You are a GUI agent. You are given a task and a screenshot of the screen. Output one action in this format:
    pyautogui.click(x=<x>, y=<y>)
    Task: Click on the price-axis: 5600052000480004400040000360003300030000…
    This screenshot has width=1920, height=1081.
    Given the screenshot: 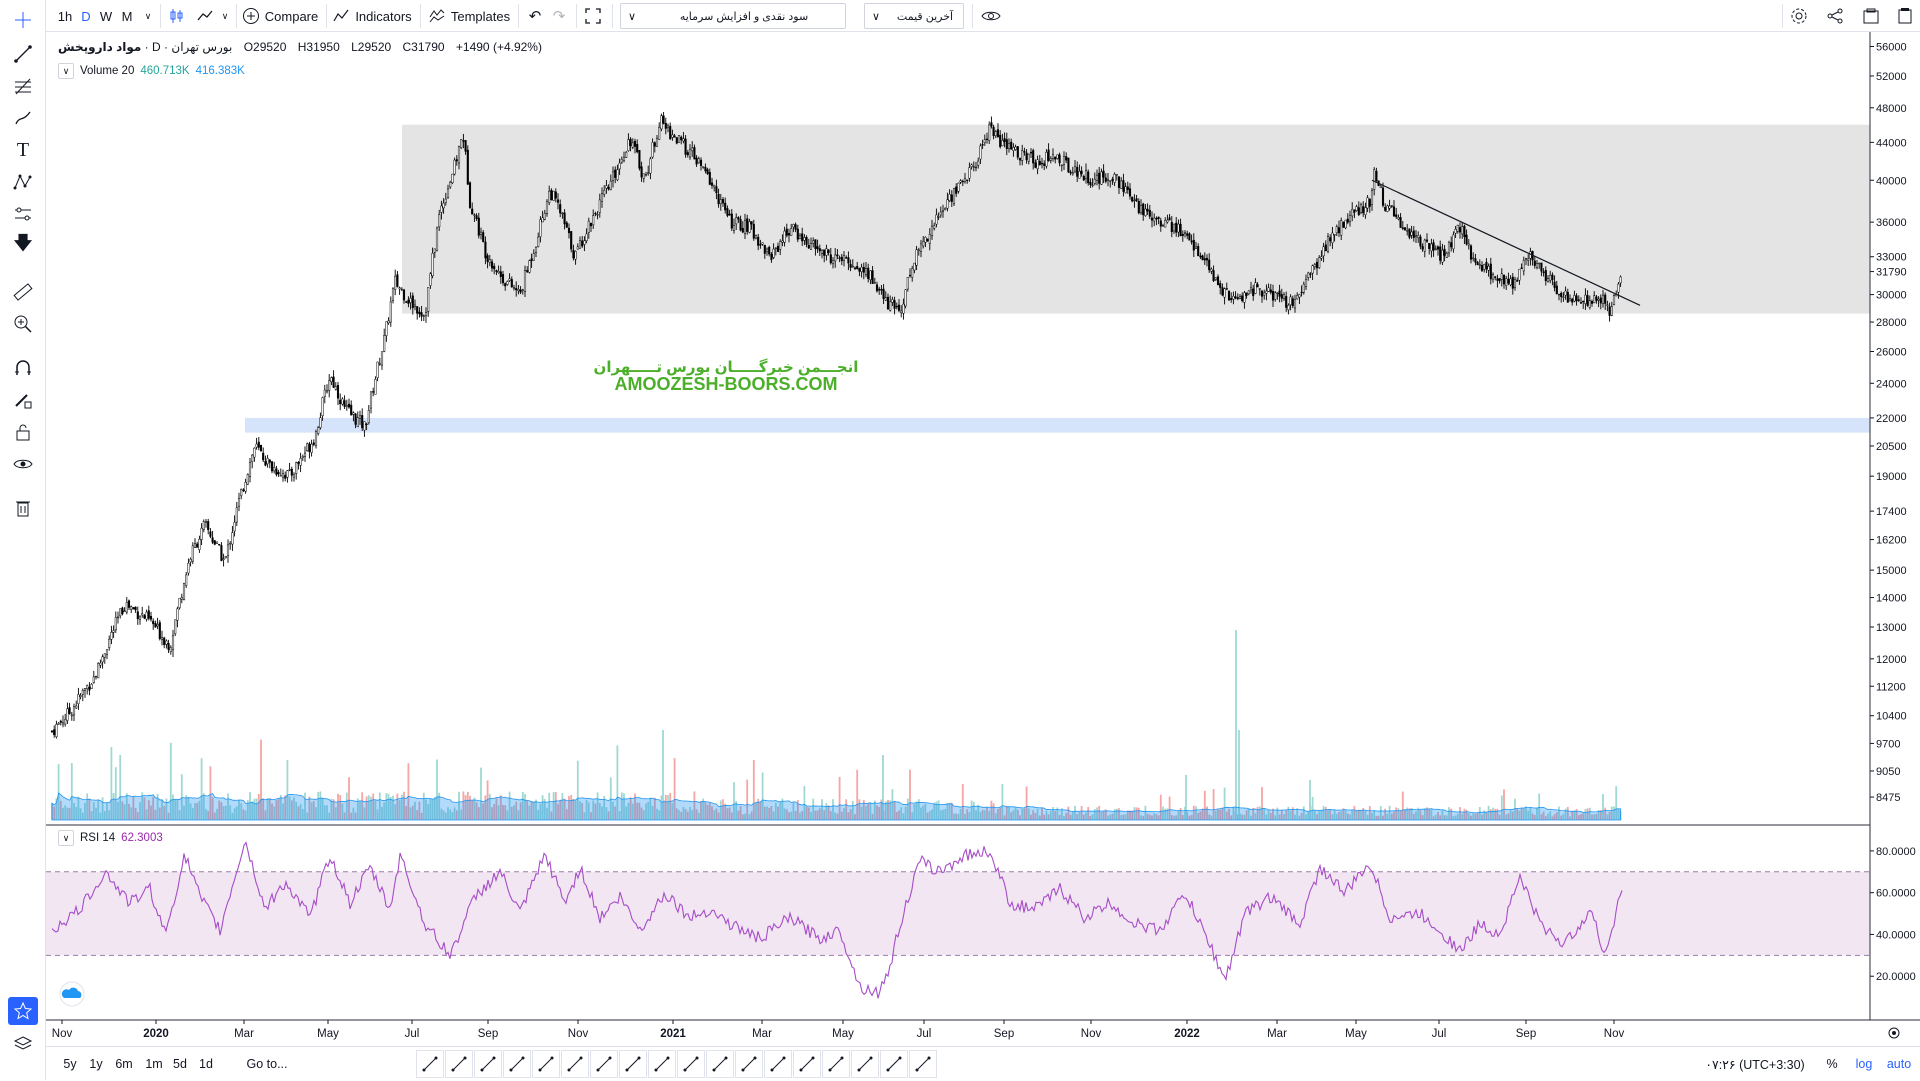 What is the action you would take?
    pyautogui.click(x=1888, y=423)
    